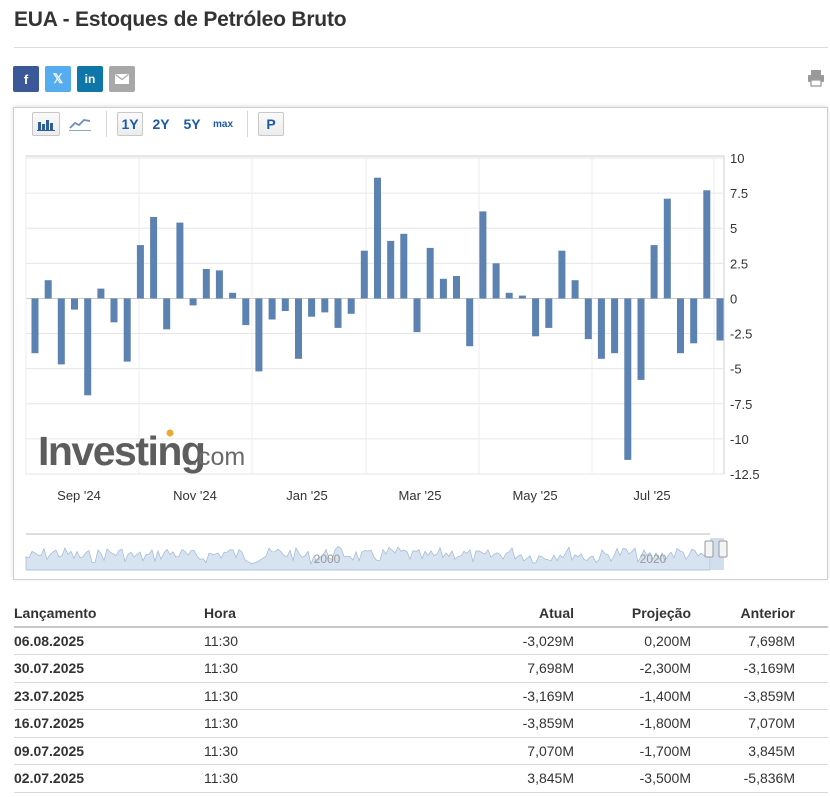  What do you see at coordinates (109, 723) in the screenshot?
I see `row-date: 16.07.2025` at bounding box center [109, 723].